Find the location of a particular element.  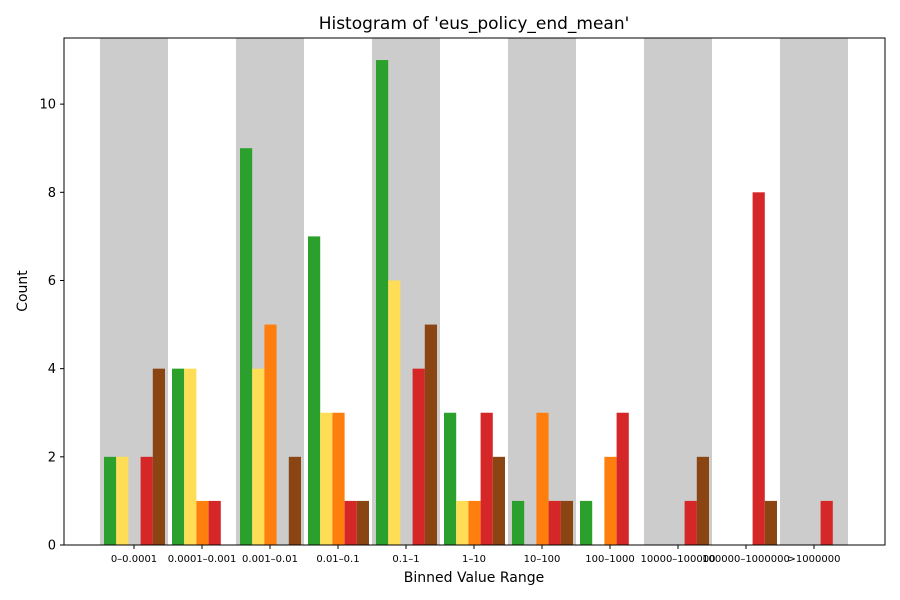

y-tick-label: 4 is located at coordinates (52, 369).